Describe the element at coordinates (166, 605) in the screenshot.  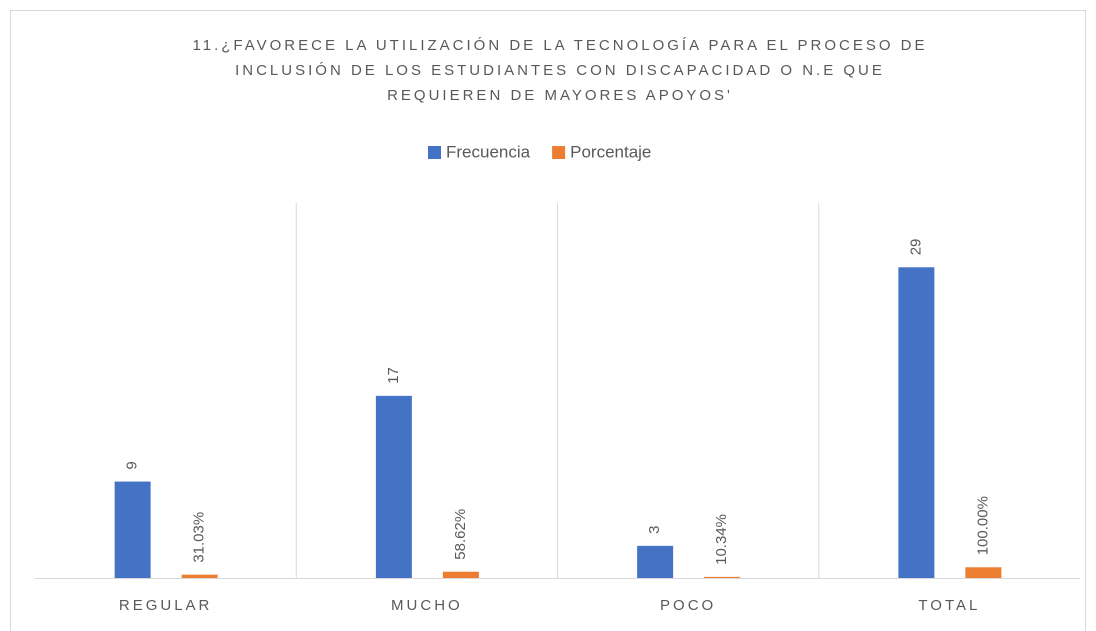
I see `x-tick-label: REGULAR` at that location.